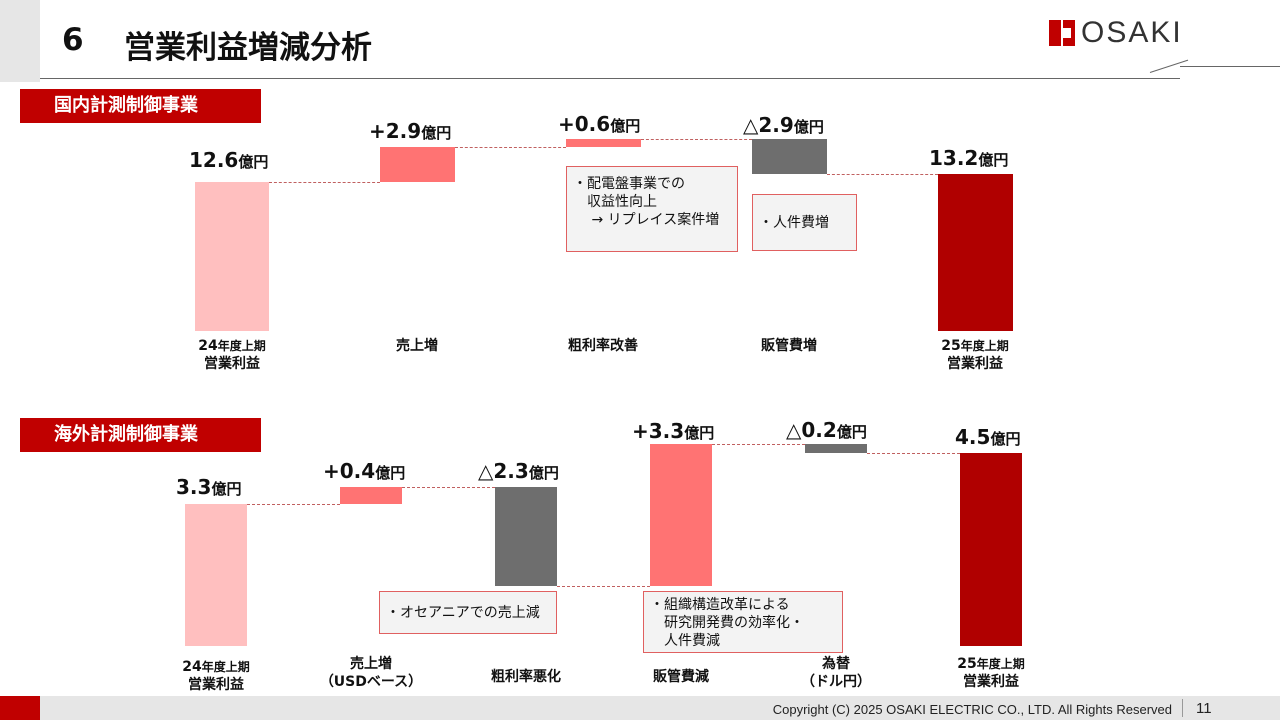 The width and height of the screenshot is (1280, 720). What do you see at coordinates (371, 495) in the screenshot?
I see `overseas-bar-sales` at bounding box center [371, 495].